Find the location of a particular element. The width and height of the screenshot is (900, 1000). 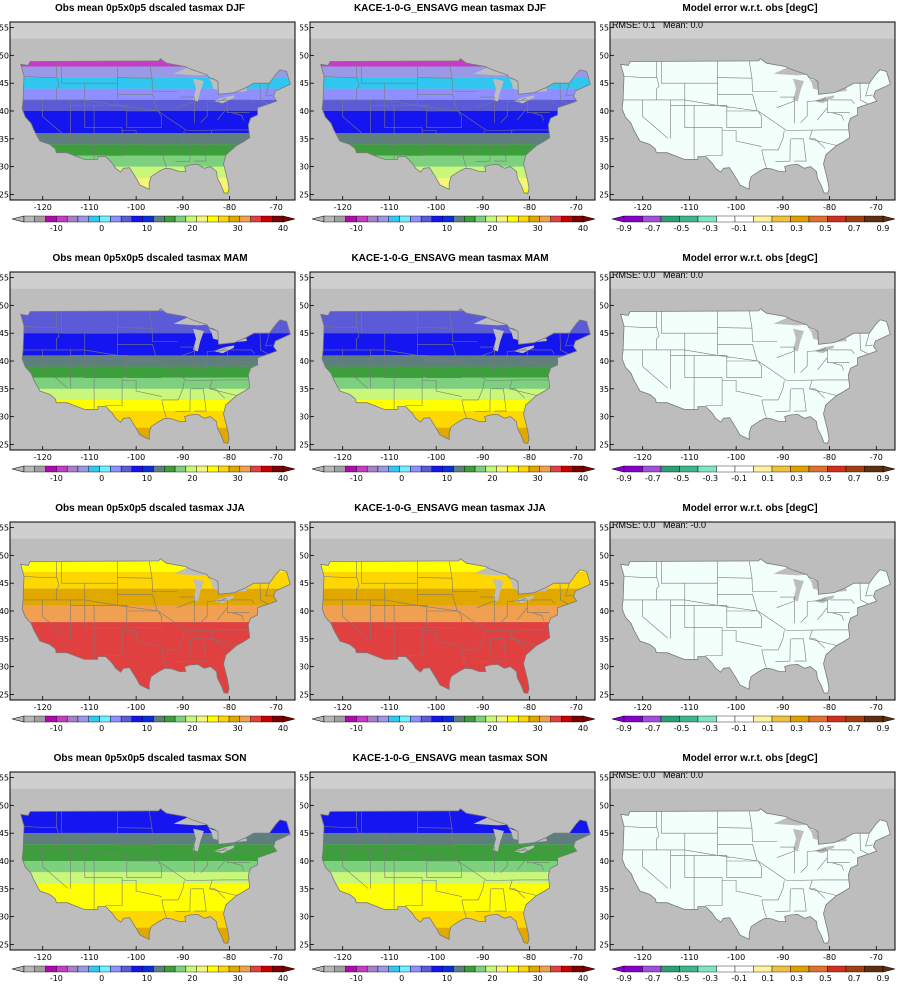

colorbar-label: -0.3 is located at coordinates (711, 978).